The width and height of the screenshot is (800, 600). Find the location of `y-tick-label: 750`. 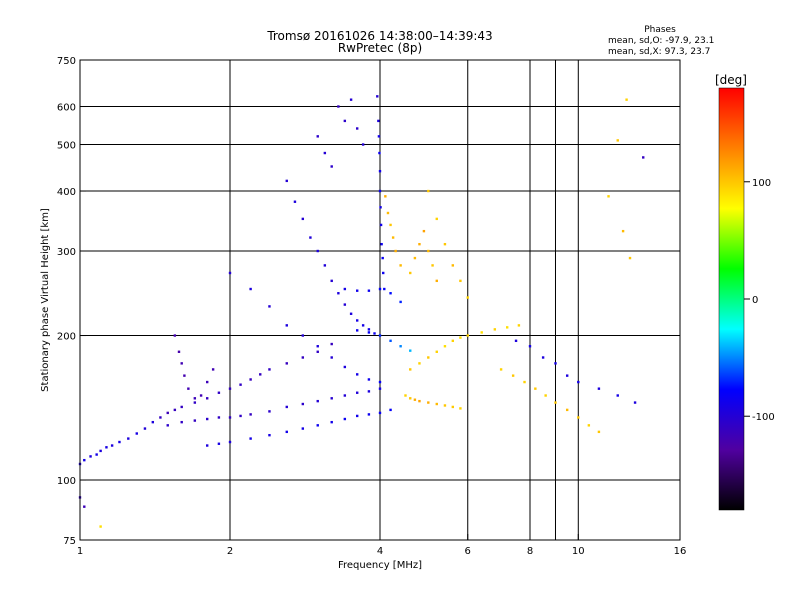

y-tick-label: 750 is located at coordinates (66, 61).